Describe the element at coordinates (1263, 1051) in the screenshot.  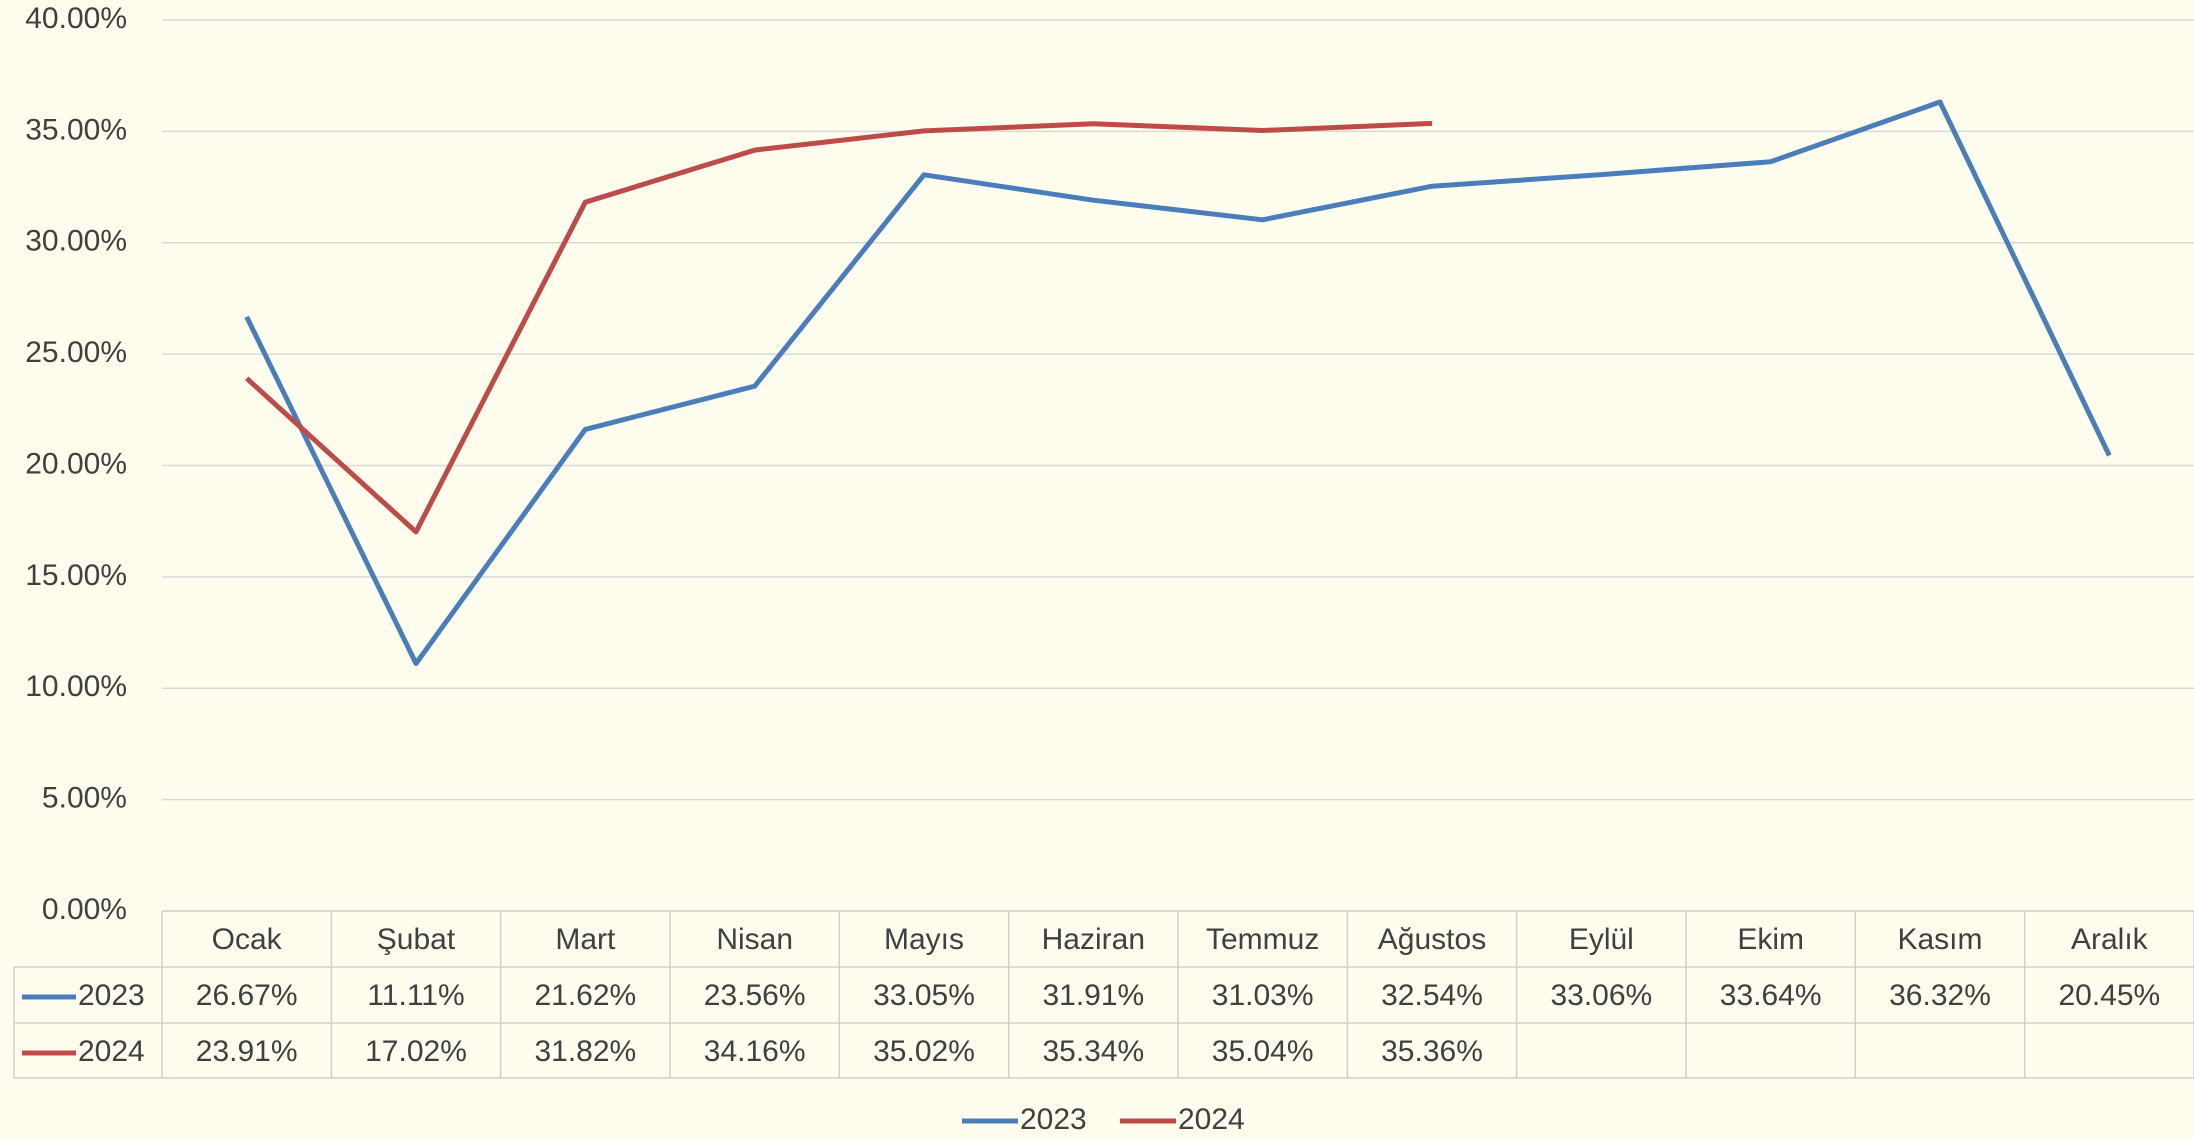
I see `table-cell: 35.04%` at that location.